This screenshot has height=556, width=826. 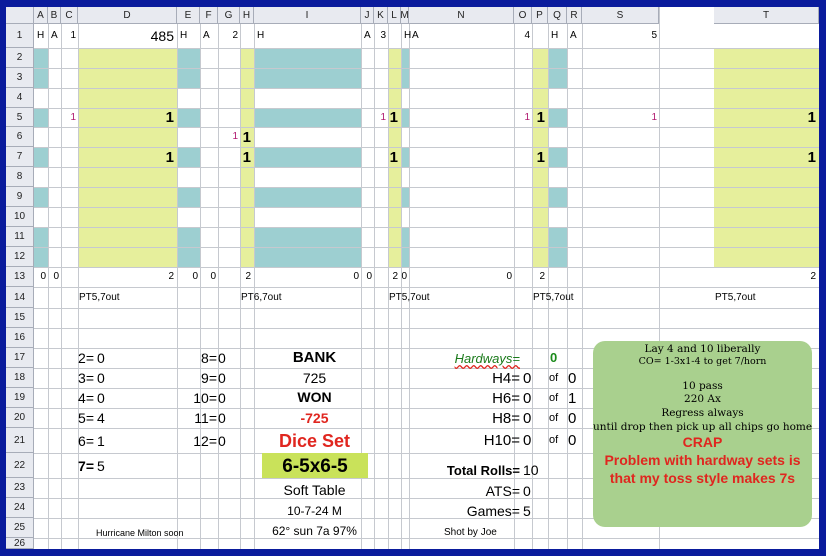 I want to click on row-header-4: 4, so click(x=20, y=98).